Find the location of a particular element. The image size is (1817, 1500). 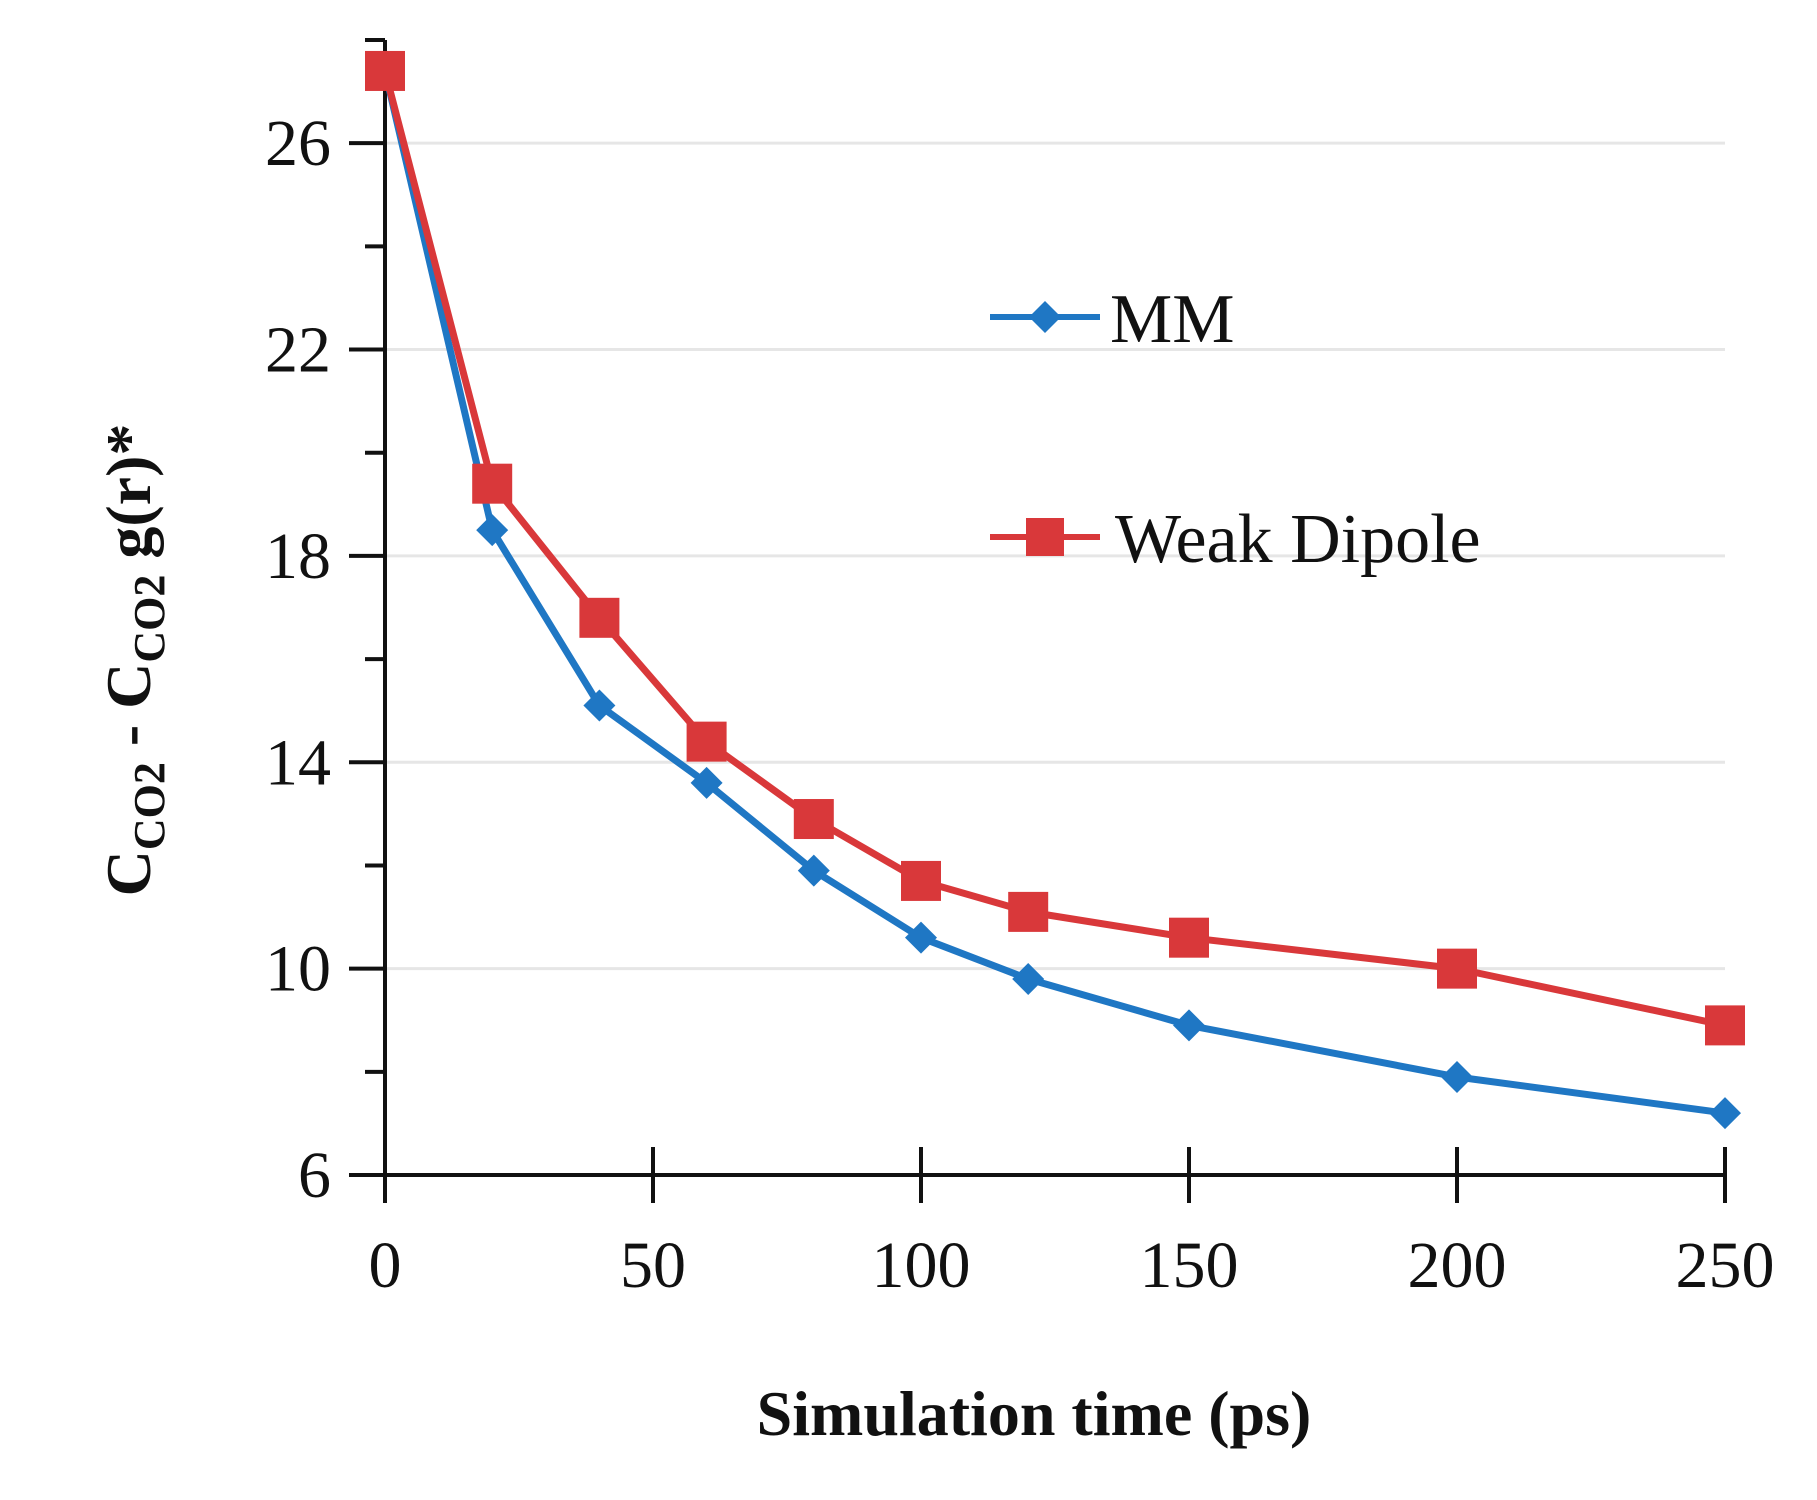

y-tick-label-10: 10 is located at coordinates (298, 969).